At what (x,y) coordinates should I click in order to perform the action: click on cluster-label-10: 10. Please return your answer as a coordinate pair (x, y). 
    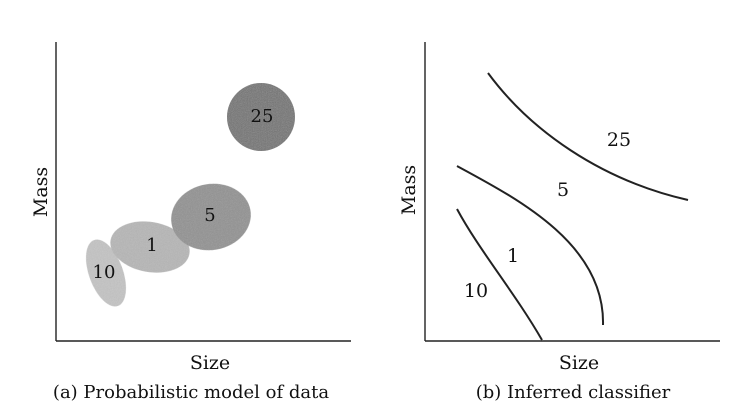
    Looking at the image, I should click on (104, 272).